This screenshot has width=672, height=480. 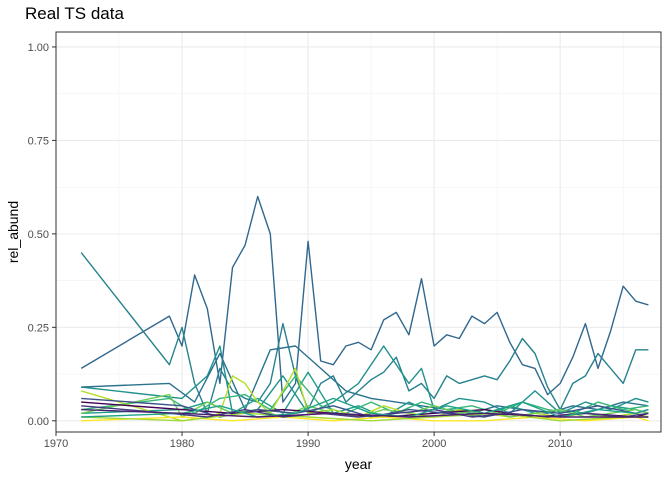 What do you see at coordinates (38, 422) in the screenshot?
I see `y-tick-label: 0.00` at bounding box center [38, 422].